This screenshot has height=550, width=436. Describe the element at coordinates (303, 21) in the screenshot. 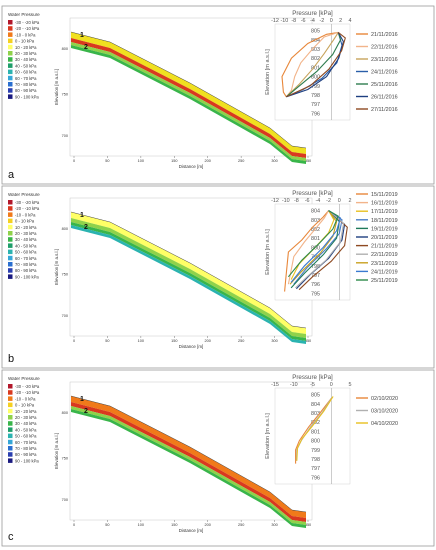

I see `pressure-x-tick-label: -6` at that location.